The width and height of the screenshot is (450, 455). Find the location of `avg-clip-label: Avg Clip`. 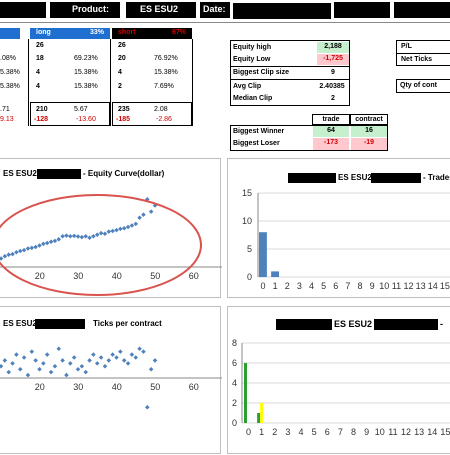

avg-clip-label: Avg Clip is located at coordinates (247, 86).